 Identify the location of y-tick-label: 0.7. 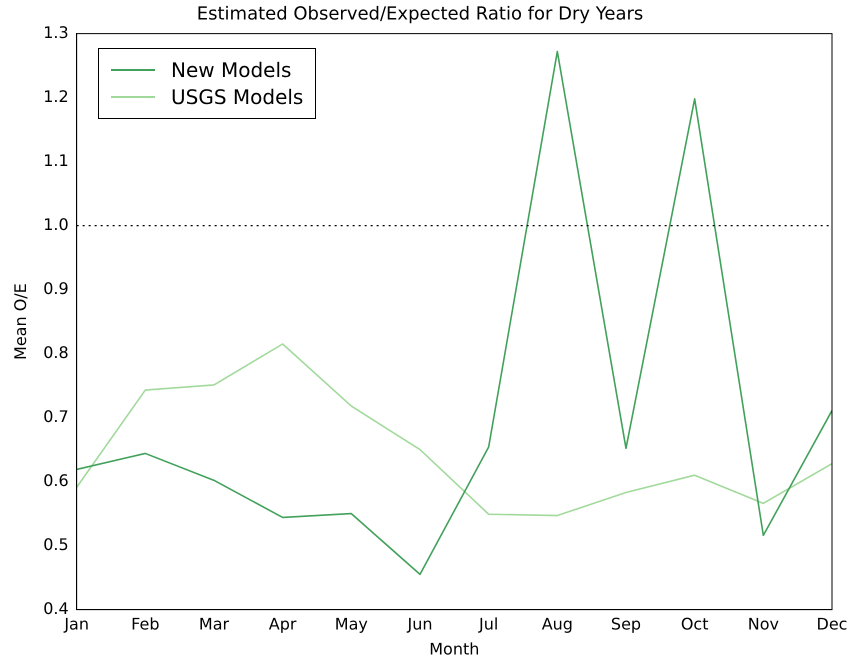
(56, 416).